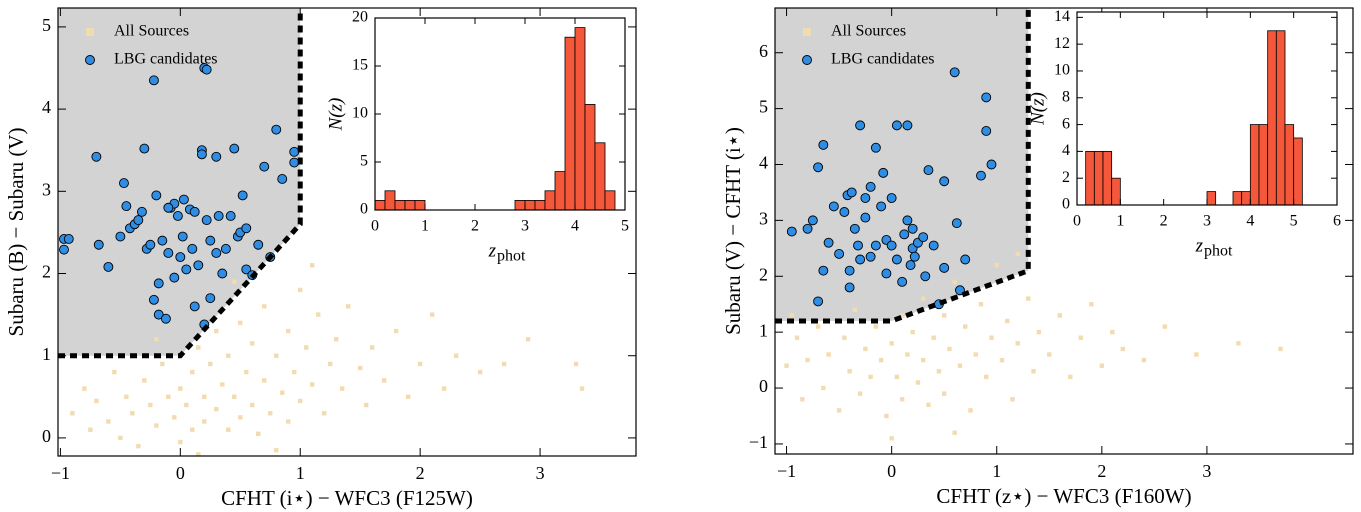 The height and width of the screenshot is (512, 1361). What do you see at coordinates (46, 354) in the screenshot?
I see `y-tick-label: 1` at bounding box center [46, 354].